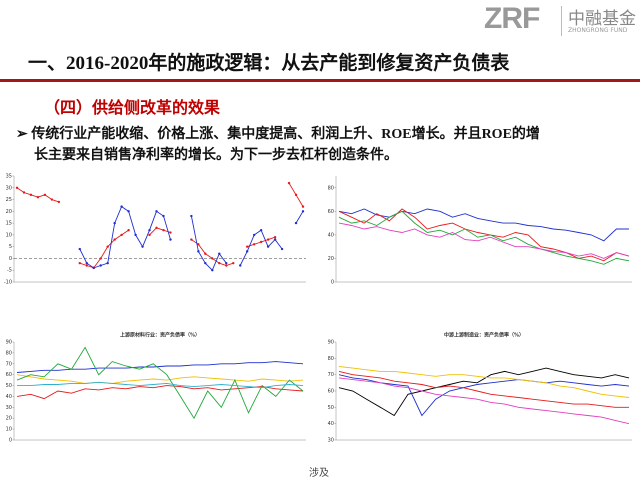  I want to click on title: 一、2016-2020年的施政逻辑：从去产能到修复资产负债表, so click(269, 63).